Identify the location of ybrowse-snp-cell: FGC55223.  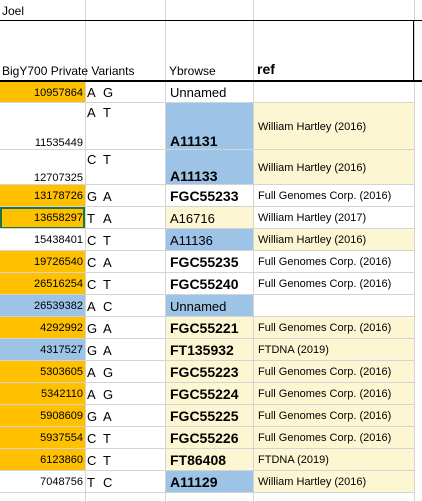
(209, 372).